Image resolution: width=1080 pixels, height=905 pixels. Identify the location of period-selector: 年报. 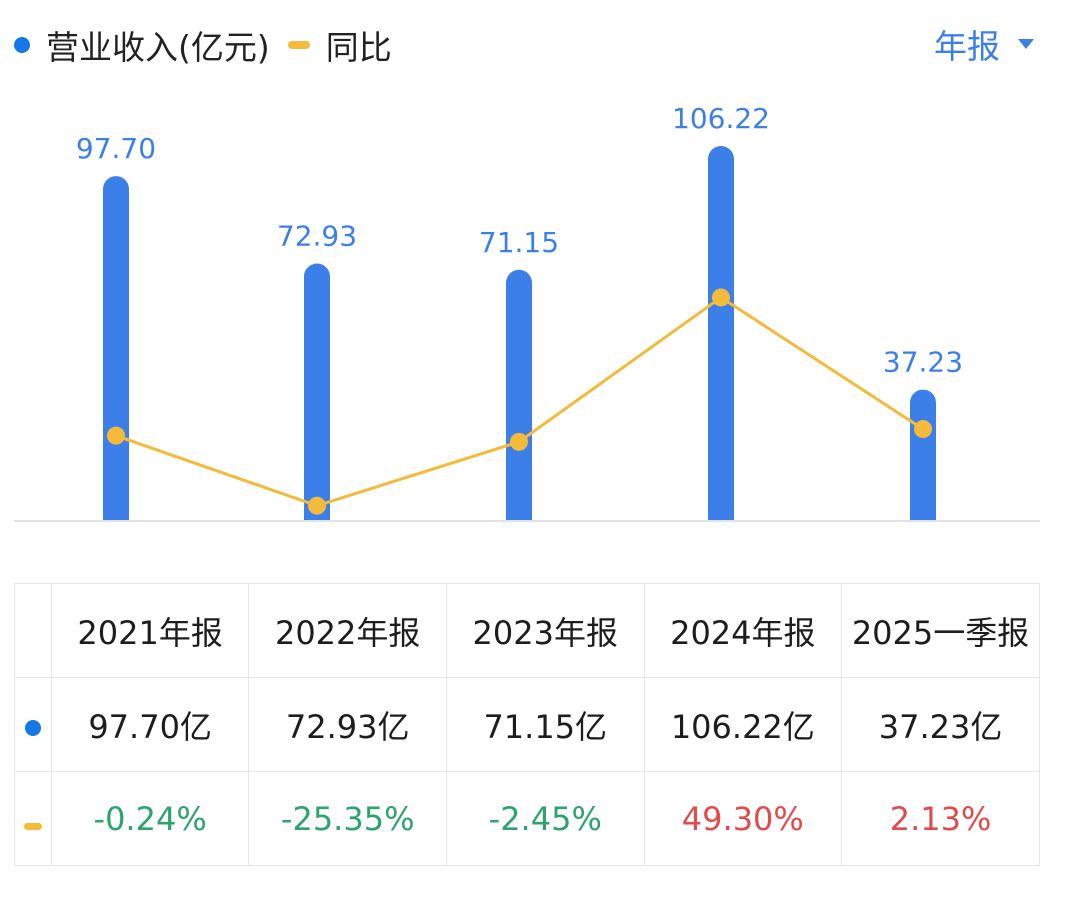
(984, 44).